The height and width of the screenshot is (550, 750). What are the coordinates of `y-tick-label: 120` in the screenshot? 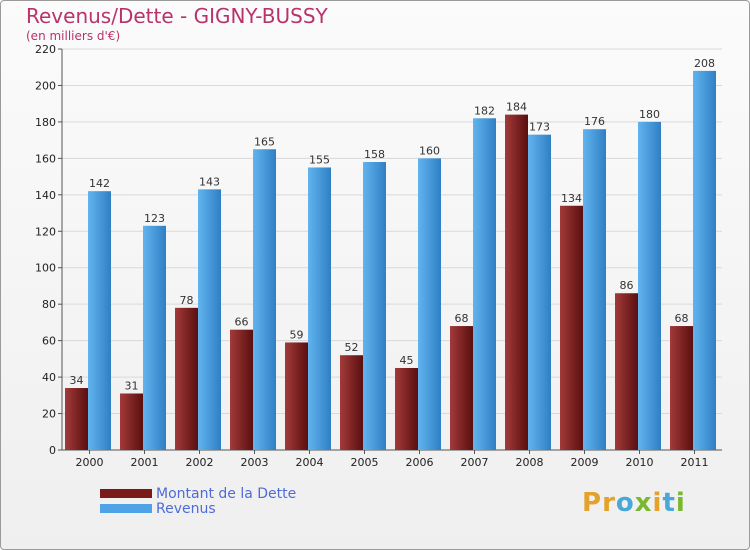 It's located at (45, 231).